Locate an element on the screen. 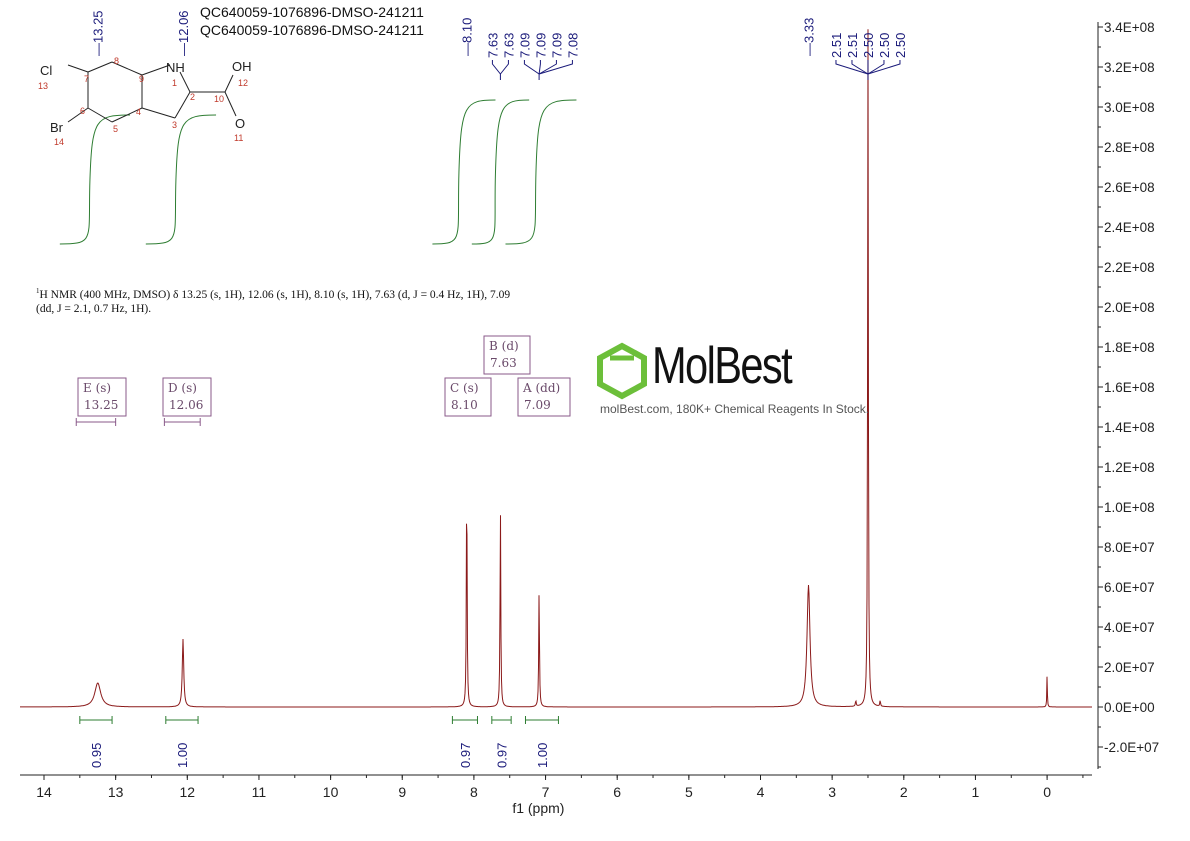  x-tick-label: 9 is located at coordinates (402, 792).